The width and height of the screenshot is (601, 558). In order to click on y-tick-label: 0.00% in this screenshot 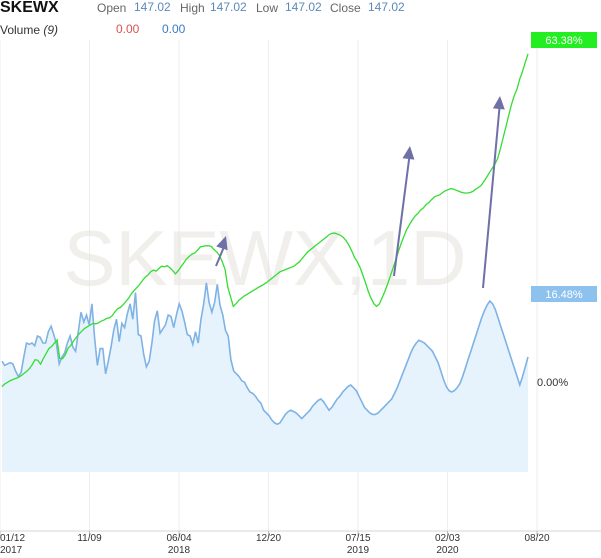, I will do `click(552, 383)`.